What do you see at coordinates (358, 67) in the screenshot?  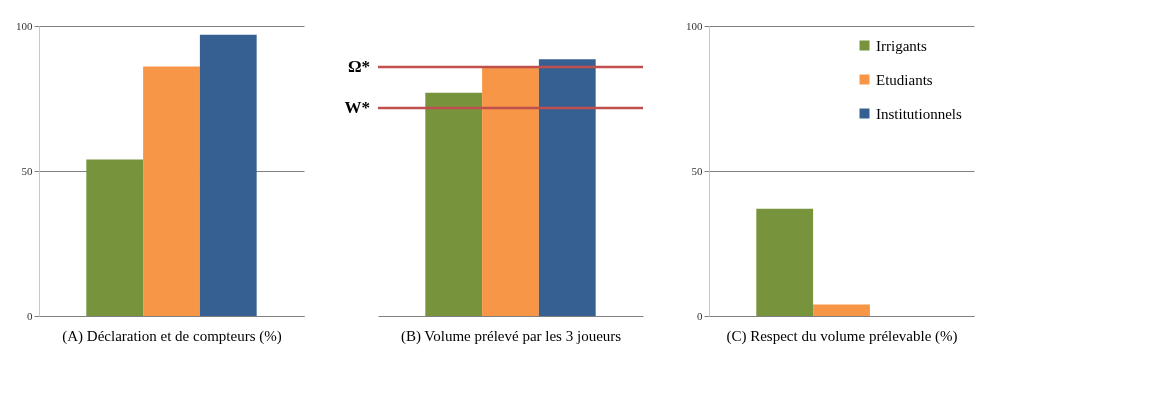 I see `ref-line-label: Ω*` at bounding box center [358, 67].